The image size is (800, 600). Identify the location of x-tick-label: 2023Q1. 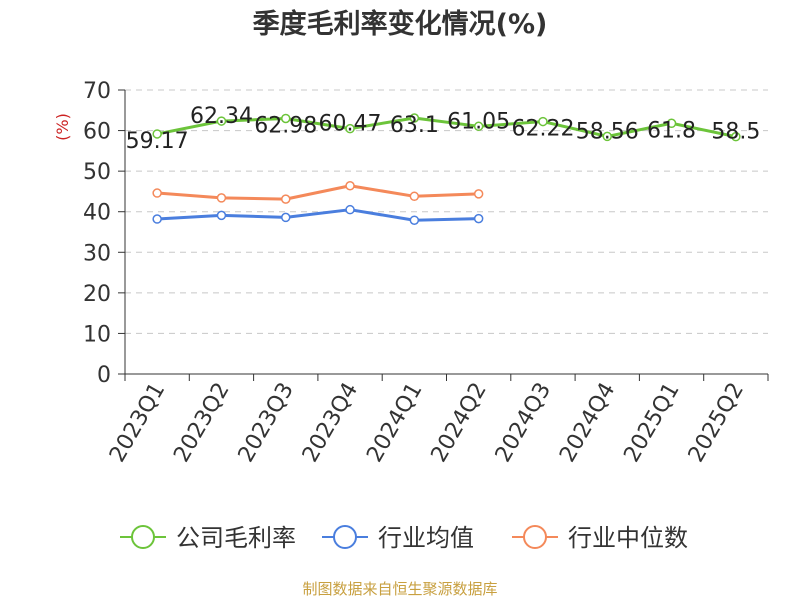
(137, 423).